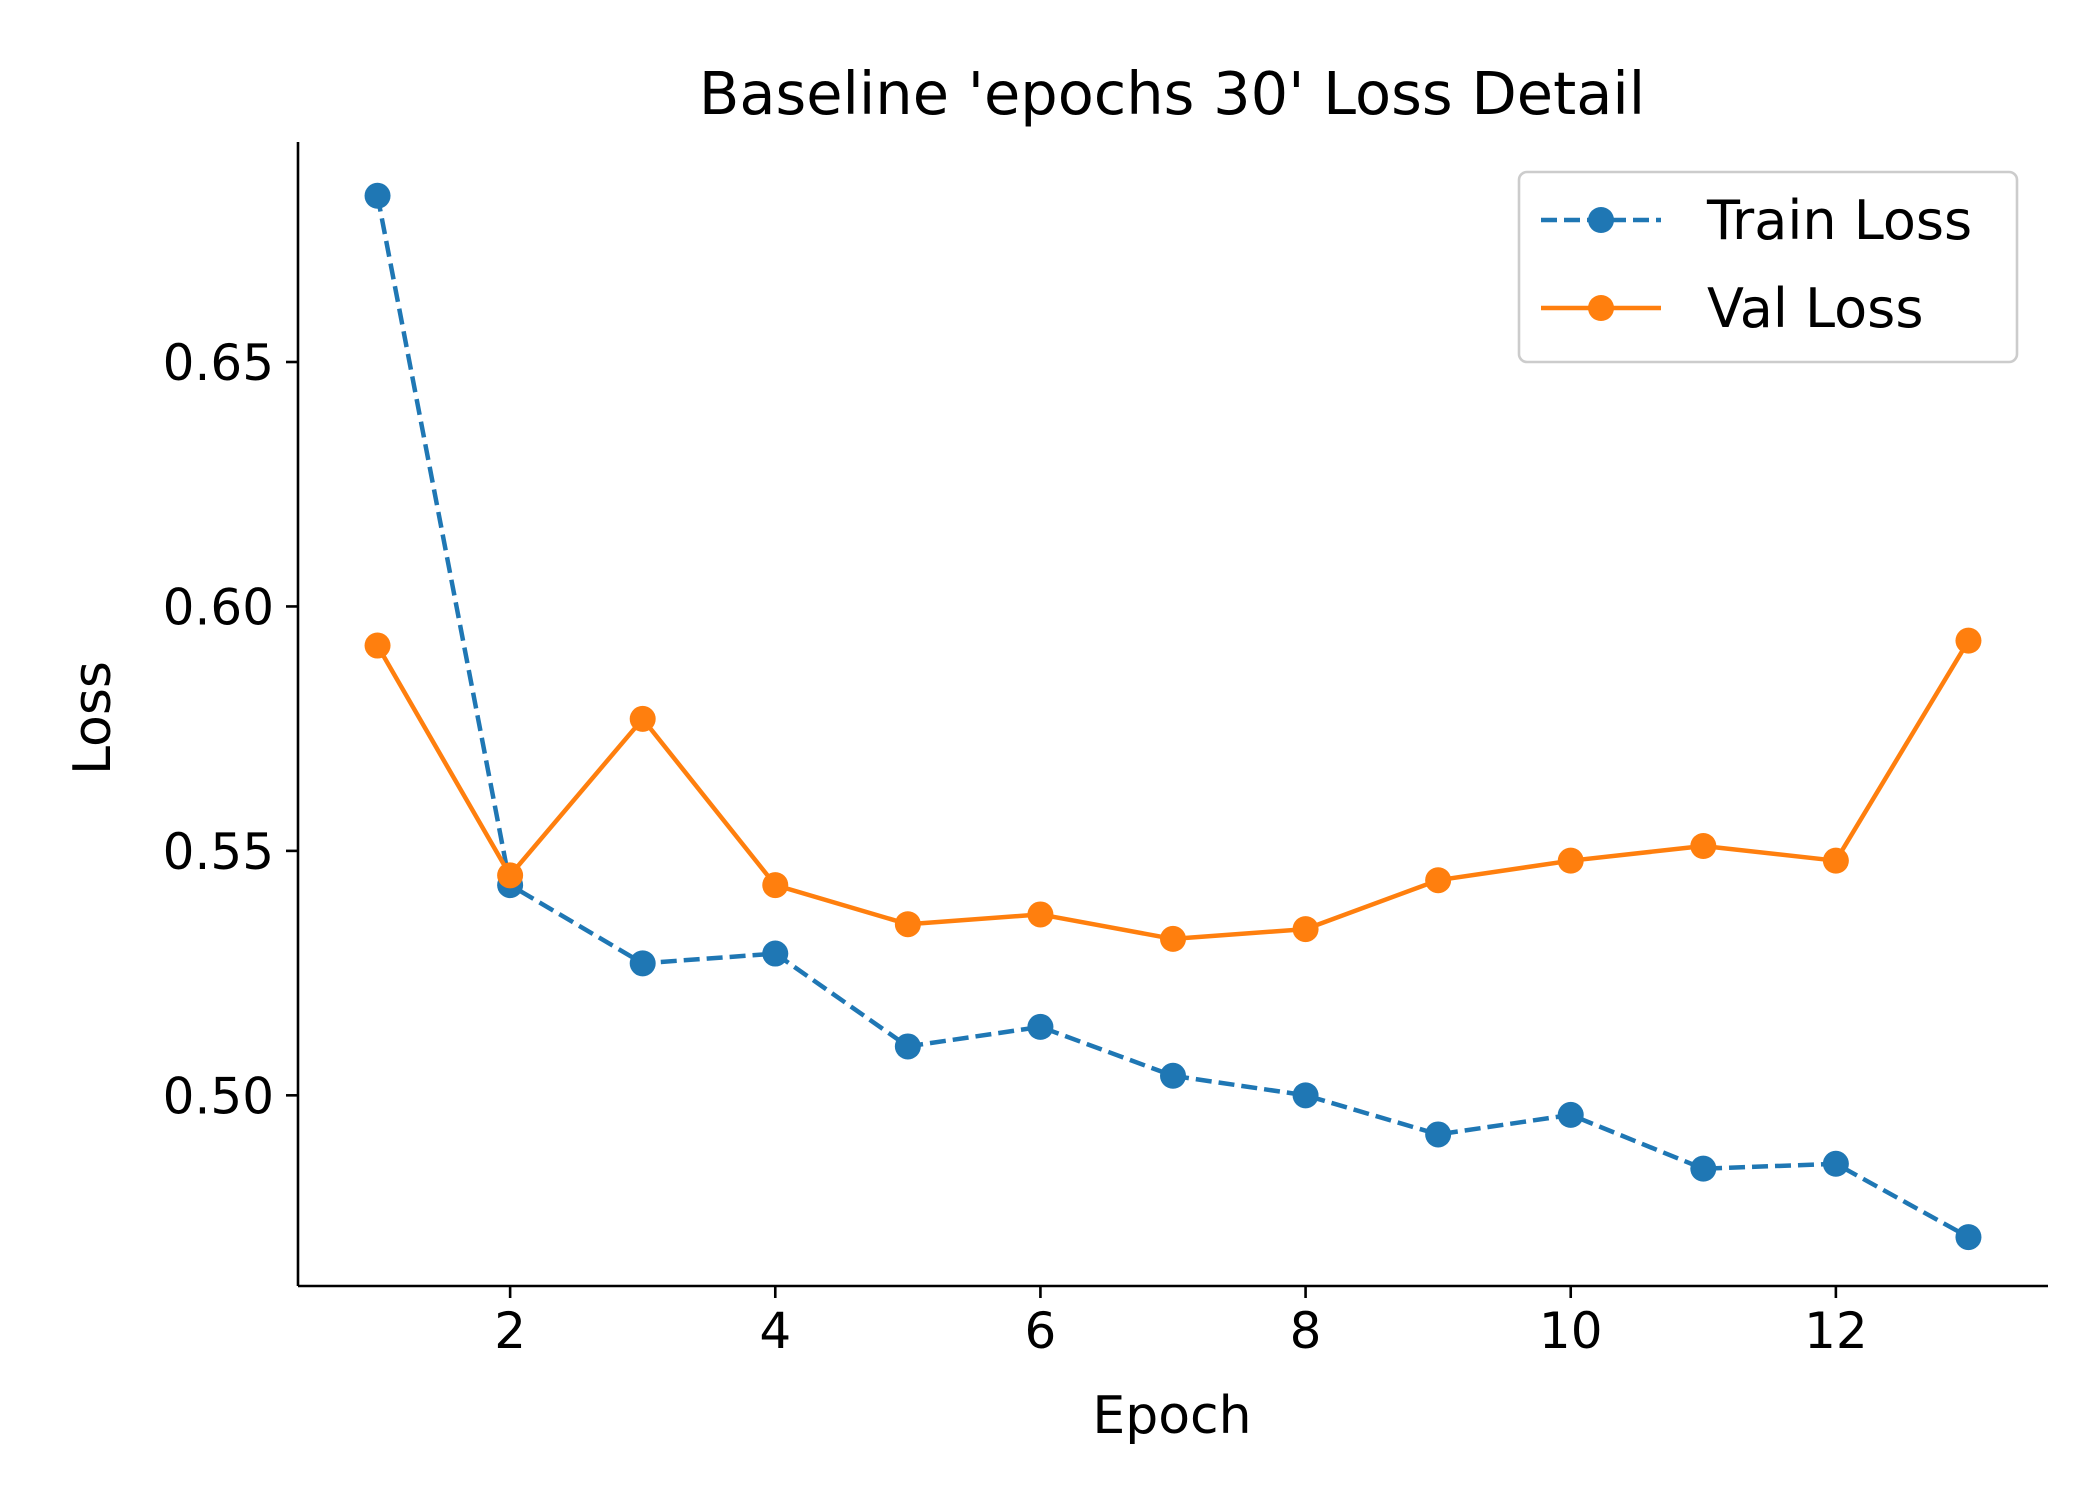  What do you see at coordinates (218, 852) in the screenshot?
I see `y-tick-label: 0.55` at bounding box center [218, 852].